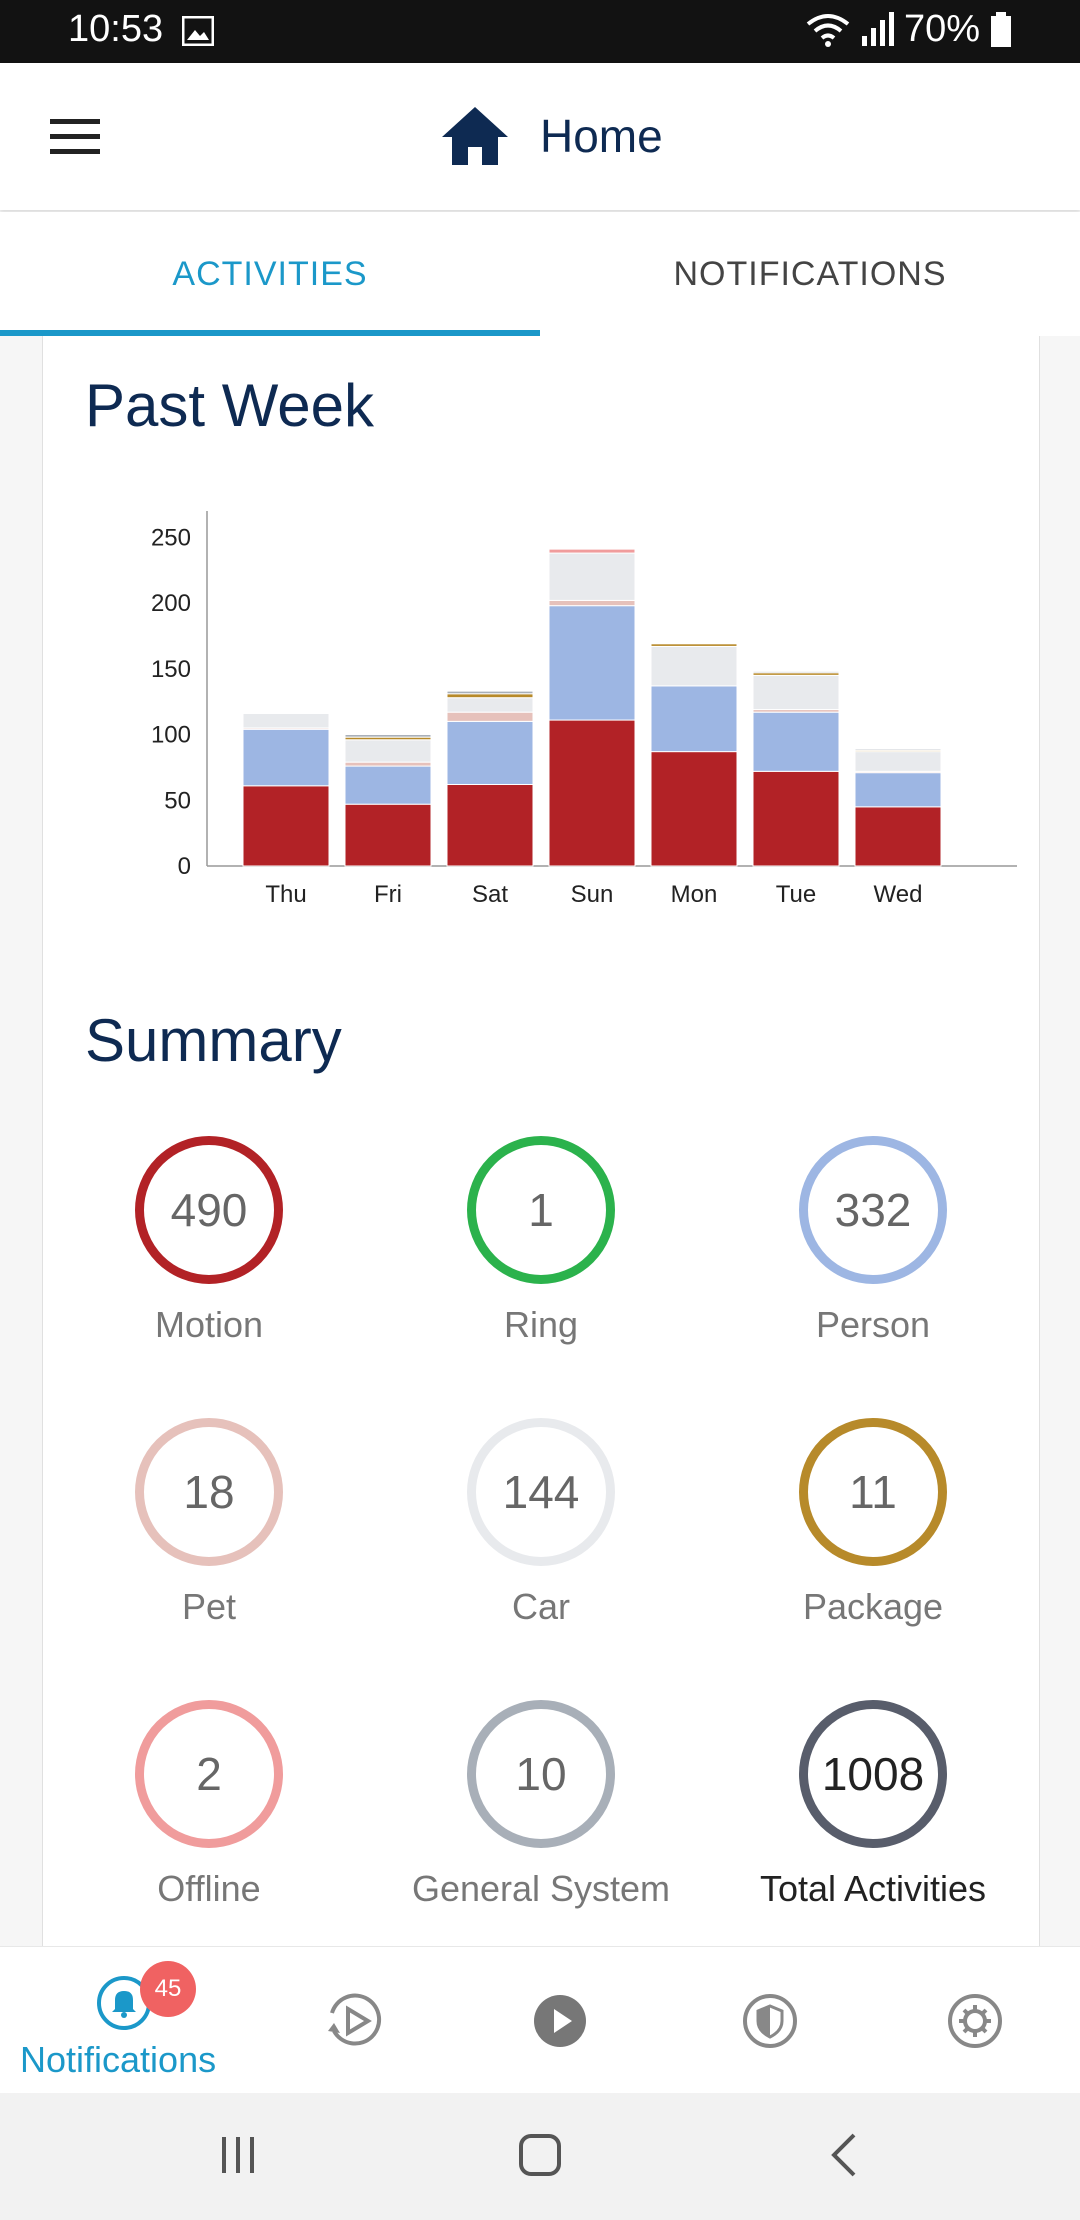 The height and width of the screenshot is (2220, 1080). I want to click on bar-wed-general-system, so click(898, 749).